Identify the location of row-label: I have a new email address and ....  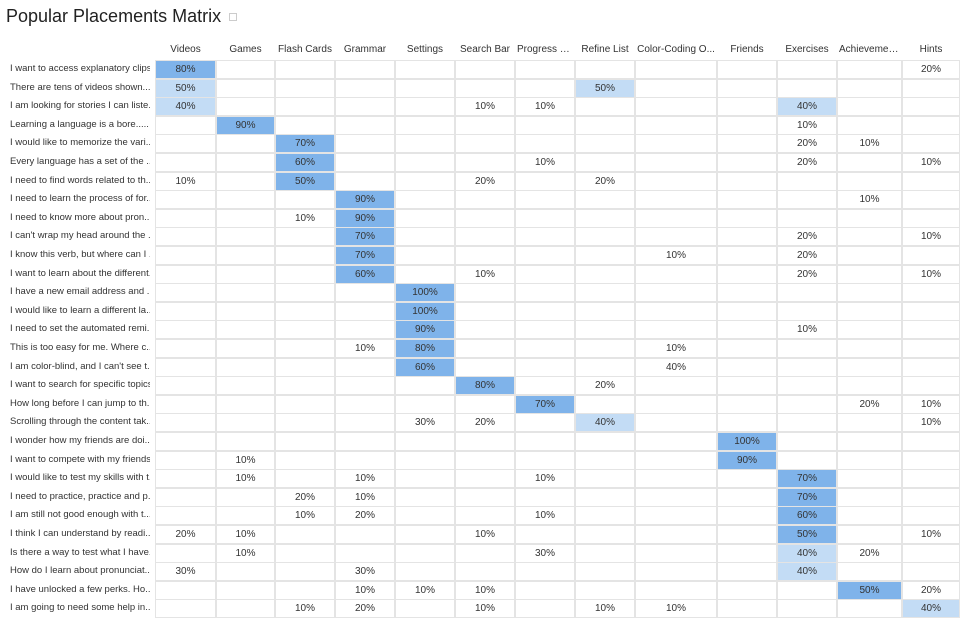
(80, 292).